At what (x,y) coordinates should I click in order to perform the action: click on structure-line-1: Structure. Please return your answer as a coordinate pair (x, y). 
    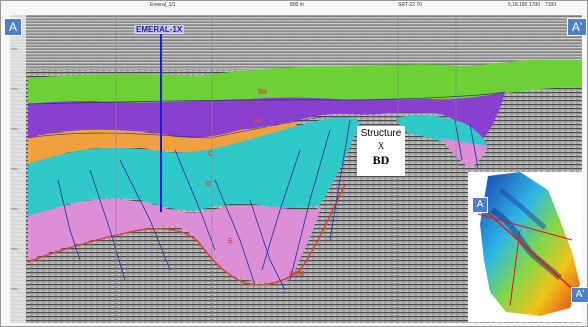
    Looking at the image, I should click on (381, 133).